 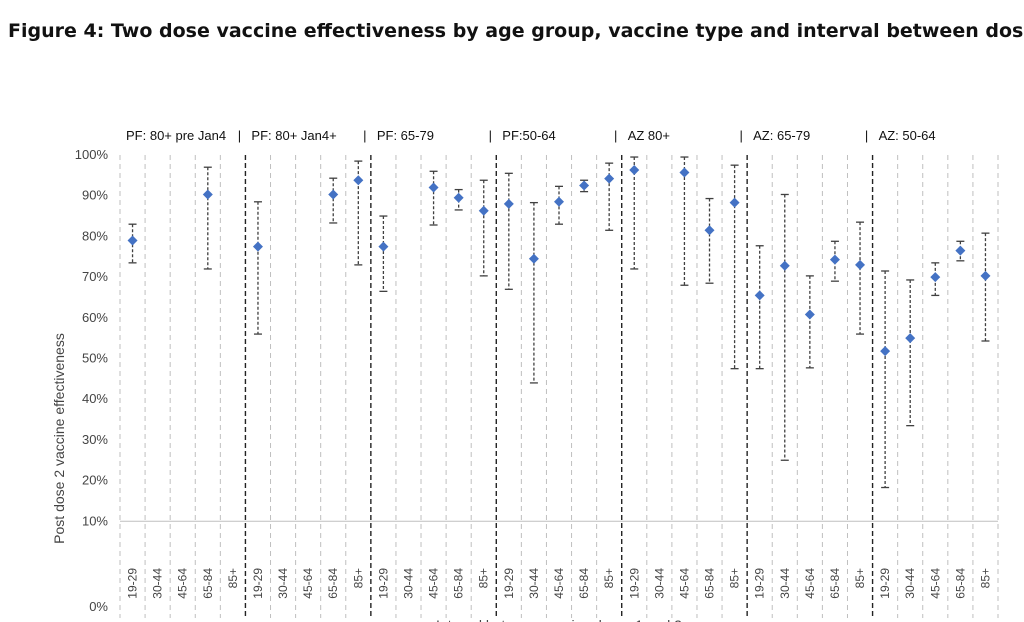 What do you see at coordinates (907, 135) in the screenshot?
I see `group-label: AZ: 50-64` at bounding box center [907, 135].